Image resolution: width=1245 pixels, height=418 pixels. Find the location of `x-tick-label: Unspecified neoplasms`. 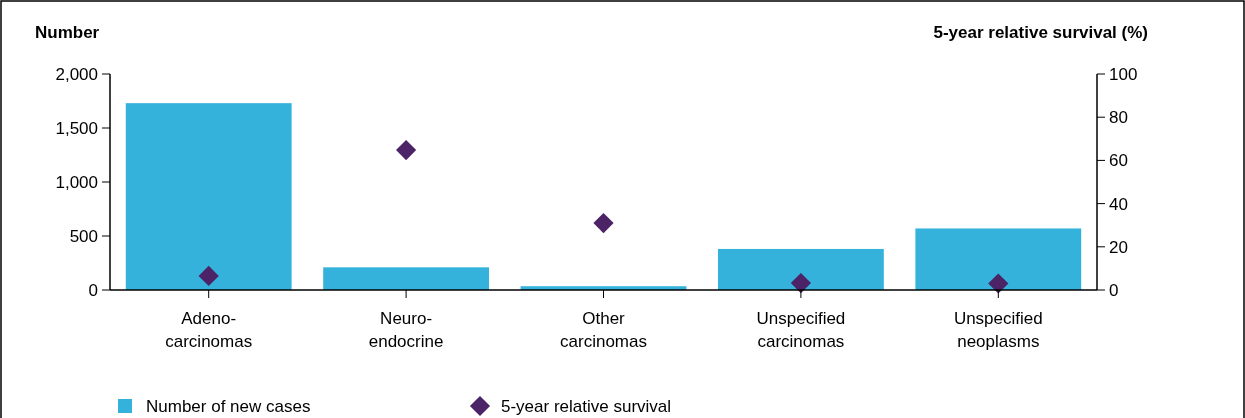

x-tick-label: Unspecified neoplasms is located at coordinates (998, 330).